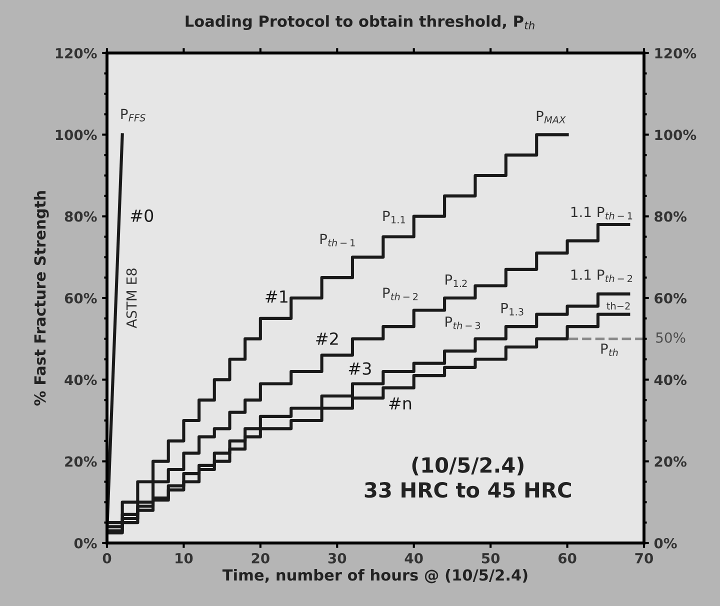 This screenshot has height=606, width=720. I want to click on series-label: #1, so click(277, 296).